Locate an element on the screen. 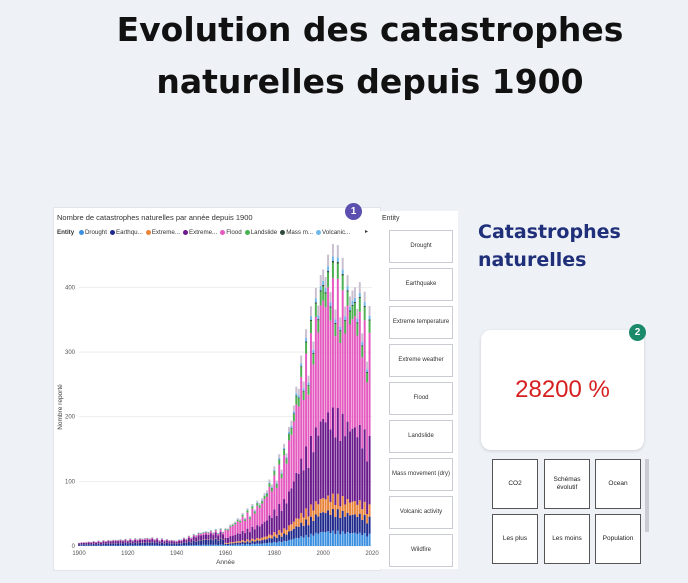  nav-button: Schémas évolutif is located at coordinates (567, 484).